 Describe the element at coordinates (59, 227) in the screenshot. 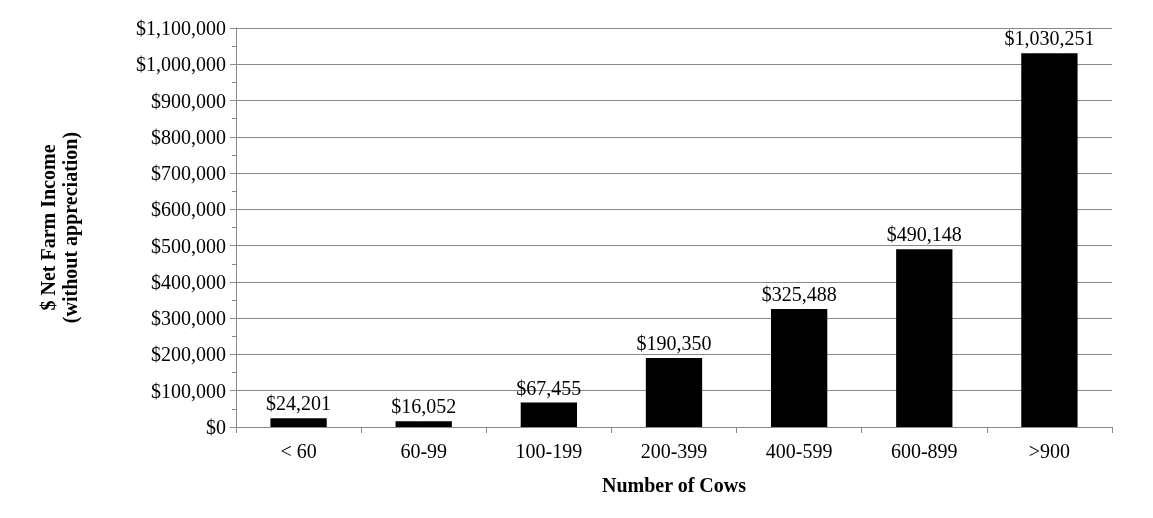

I see `y-axis-title: $ Net Farm Income (without appreciation)` at that location.